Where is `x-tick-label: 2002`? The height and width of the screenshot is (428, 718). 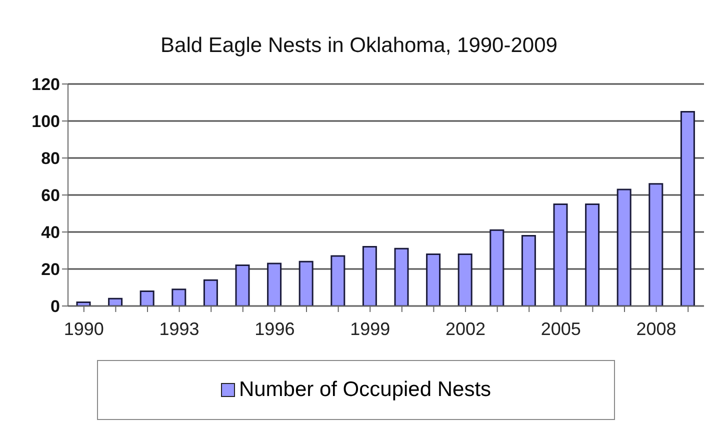
x-tick-label: 2002 is located at coordinates (465, 328).